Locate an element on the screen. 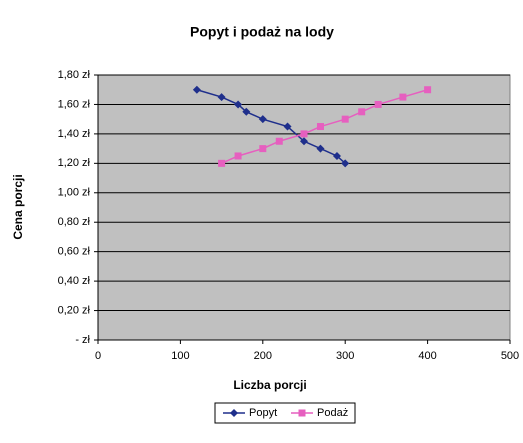  x-tick-label: 200 is located at coordinates (263, 356).